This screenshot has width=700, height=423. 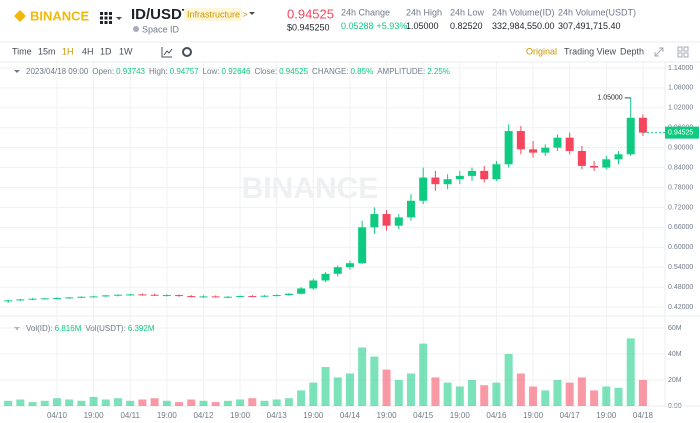 I want to click on stat-value: 332,984,550.00, so click(x=523, y=26).